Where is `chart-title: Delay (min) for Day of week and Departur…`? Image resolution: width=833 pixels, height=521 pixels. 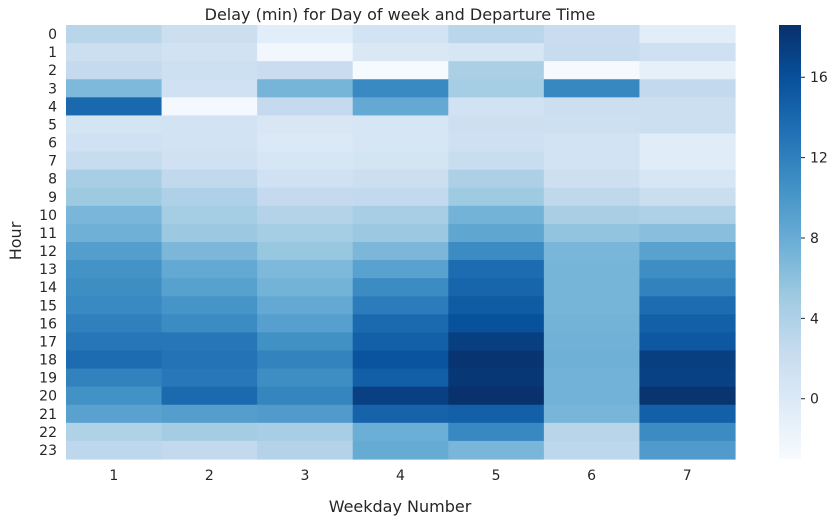
chart-title: Delay (min) for Day of week and Departur… is located at coordinates (400, 14).